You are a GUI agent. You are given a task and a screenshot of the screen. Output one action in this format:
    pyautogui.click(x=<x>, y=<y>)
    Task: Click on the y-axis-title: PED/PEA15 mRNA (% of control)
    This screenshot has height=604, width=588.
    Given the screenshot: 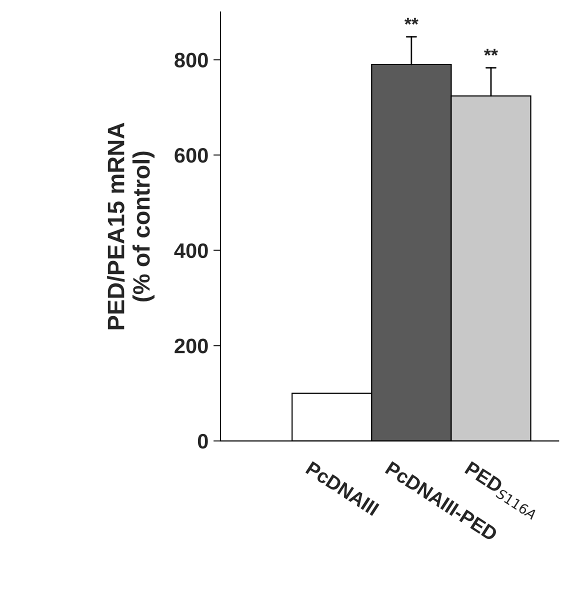 What is the action you would take?
    pyautogui.click(x=130, y=226)
    